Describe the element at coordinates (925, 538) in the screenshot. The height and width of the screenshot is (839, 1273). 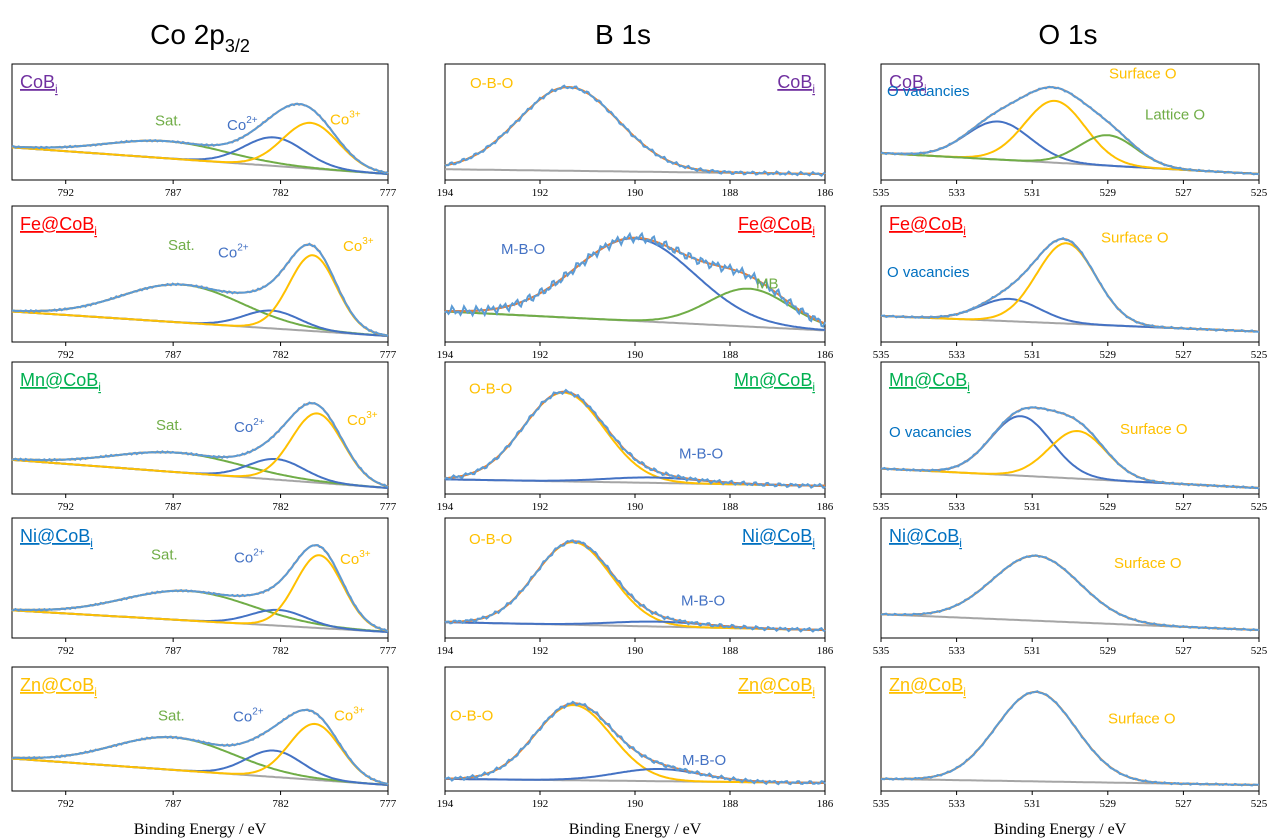
I see `sample-label: Ni@CoBi` at that location.